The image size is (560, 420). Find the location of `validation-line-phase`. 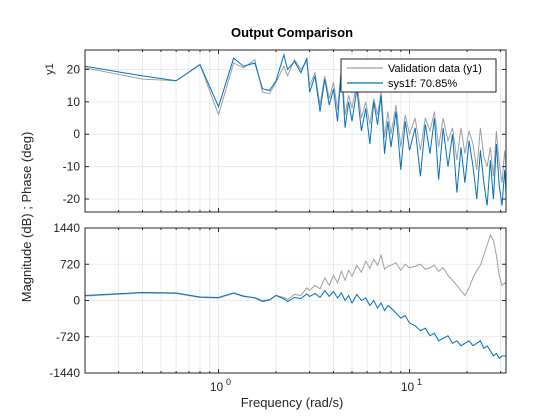

validation-line-phase is located at coordinates (295, 267).